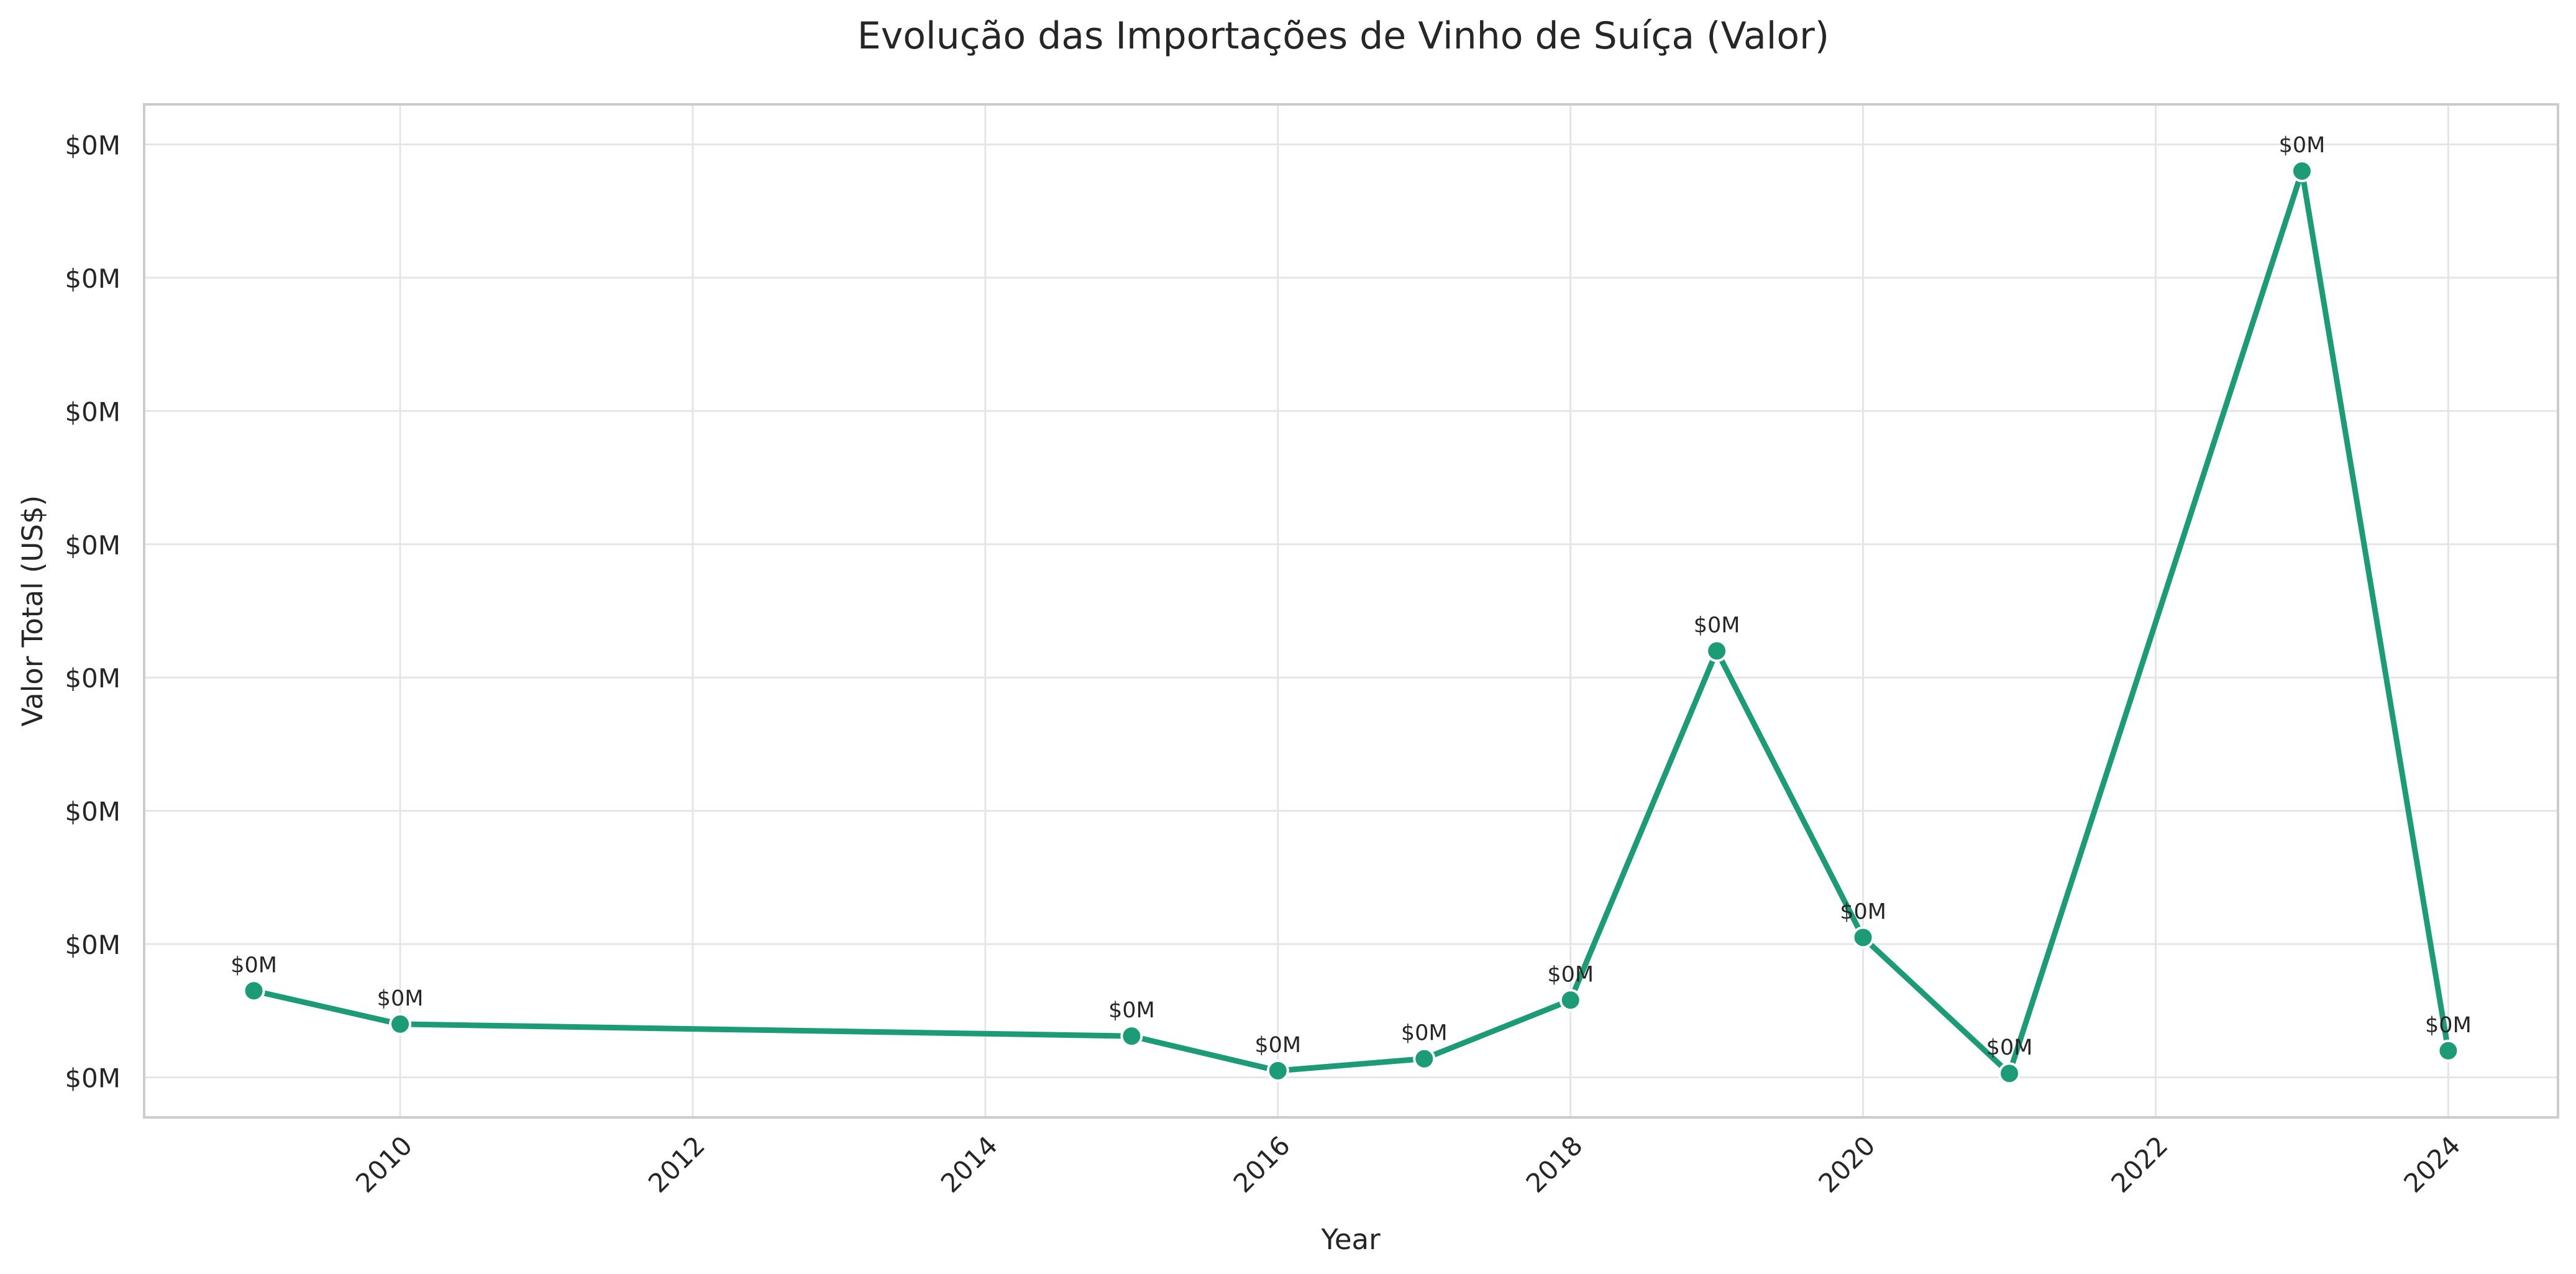 Image resolution: width=2576 pixels, height=1274 pixels. I want to click on x-axis: 2010 2012 2014 2016 2018 2020 2022 2024, so click(1408, 1164).